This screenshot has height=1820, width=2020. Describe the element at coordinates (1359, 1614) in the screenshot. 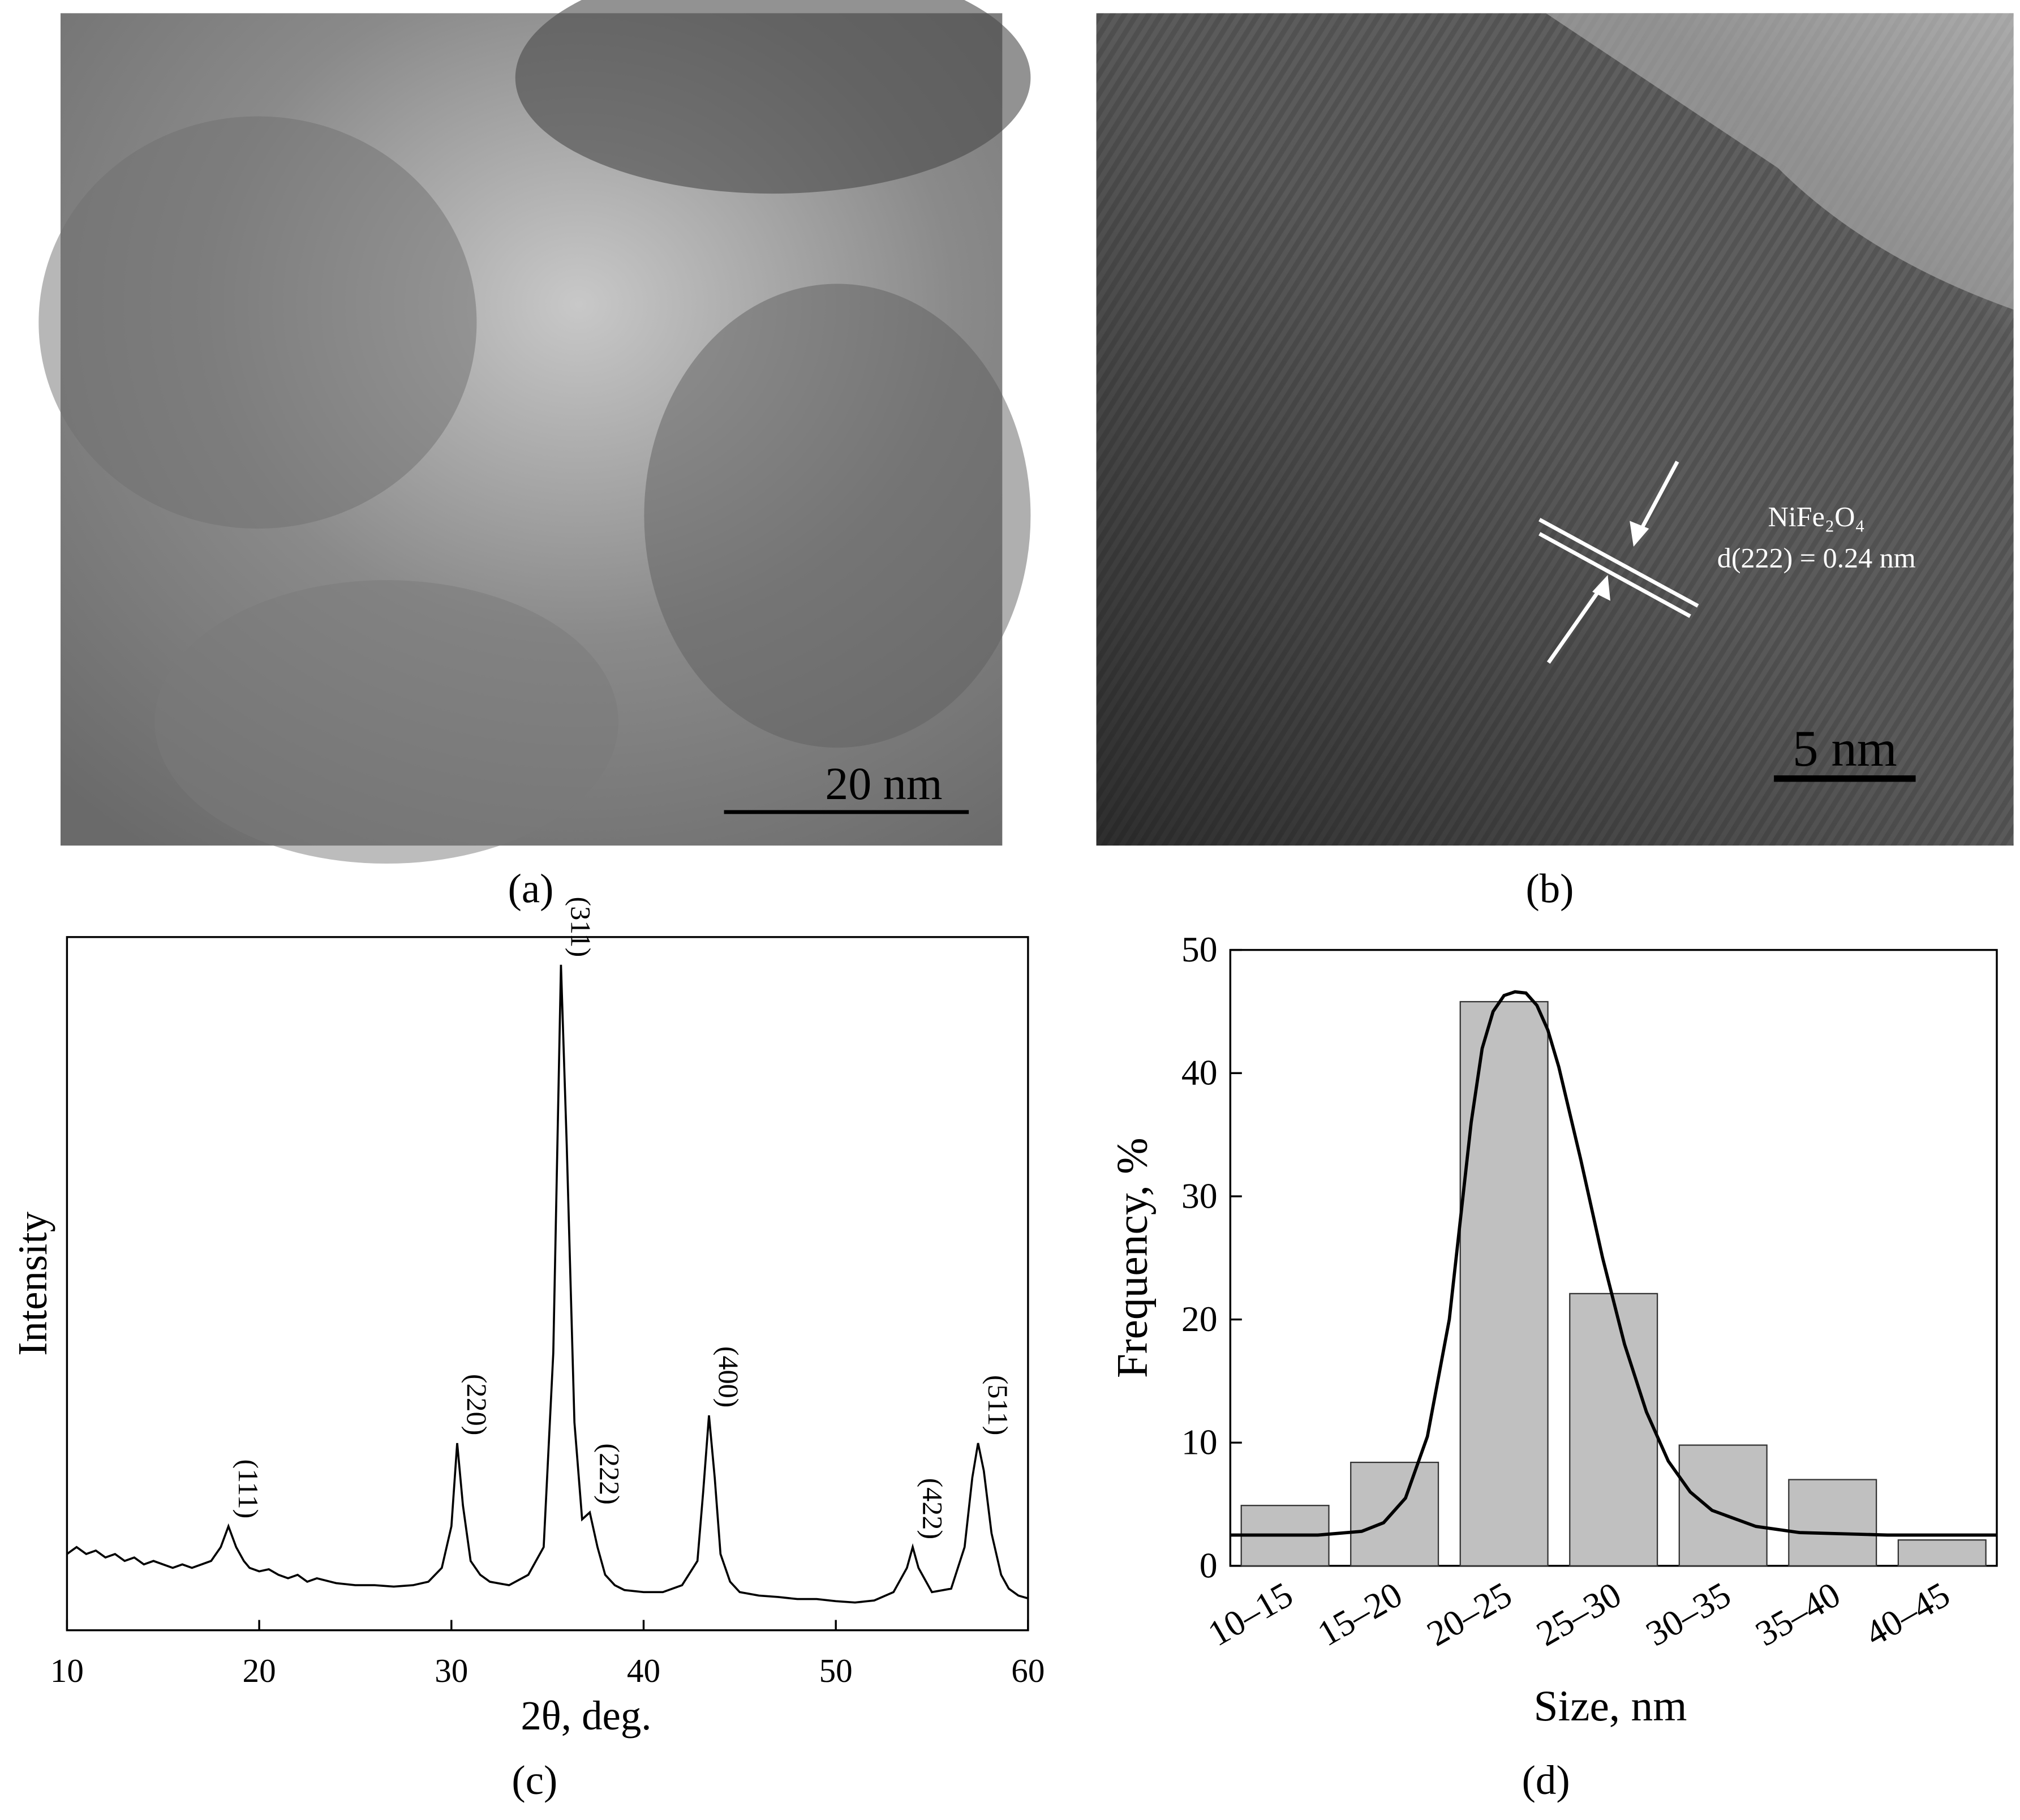

I see `x-tick-label: 15–20` at that location.